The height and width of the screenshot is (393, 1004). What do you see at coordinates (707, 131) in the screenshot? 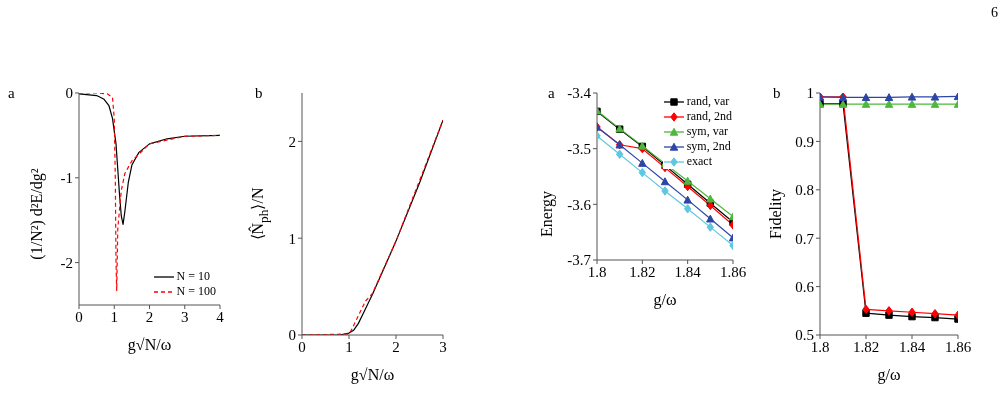
I see `legend-label: sym, var` at bounding box center [707, 131].